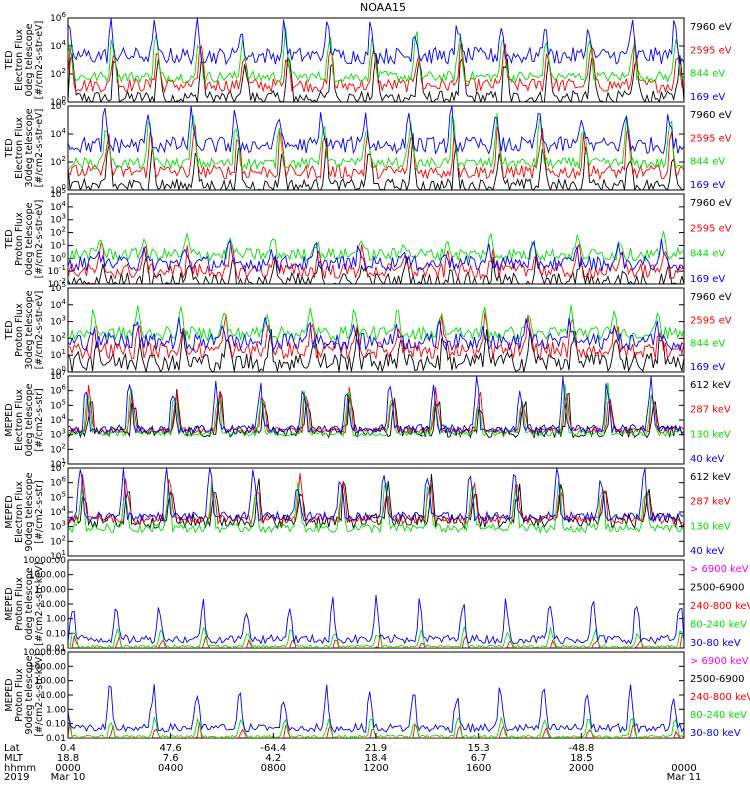 The image size is (750, 800). I want to click on y-tick-label: 0.01, so click(56, 739).